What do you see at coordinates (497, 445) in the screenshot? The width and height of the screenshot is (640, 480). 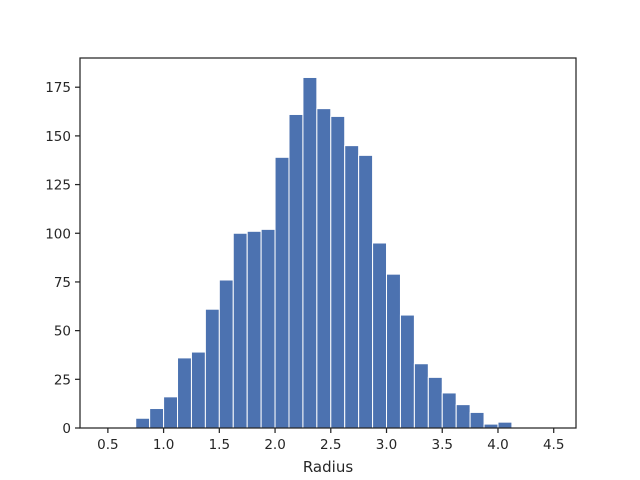 I see `x-tick-label: 4.0` at bounding box center [497, 445].